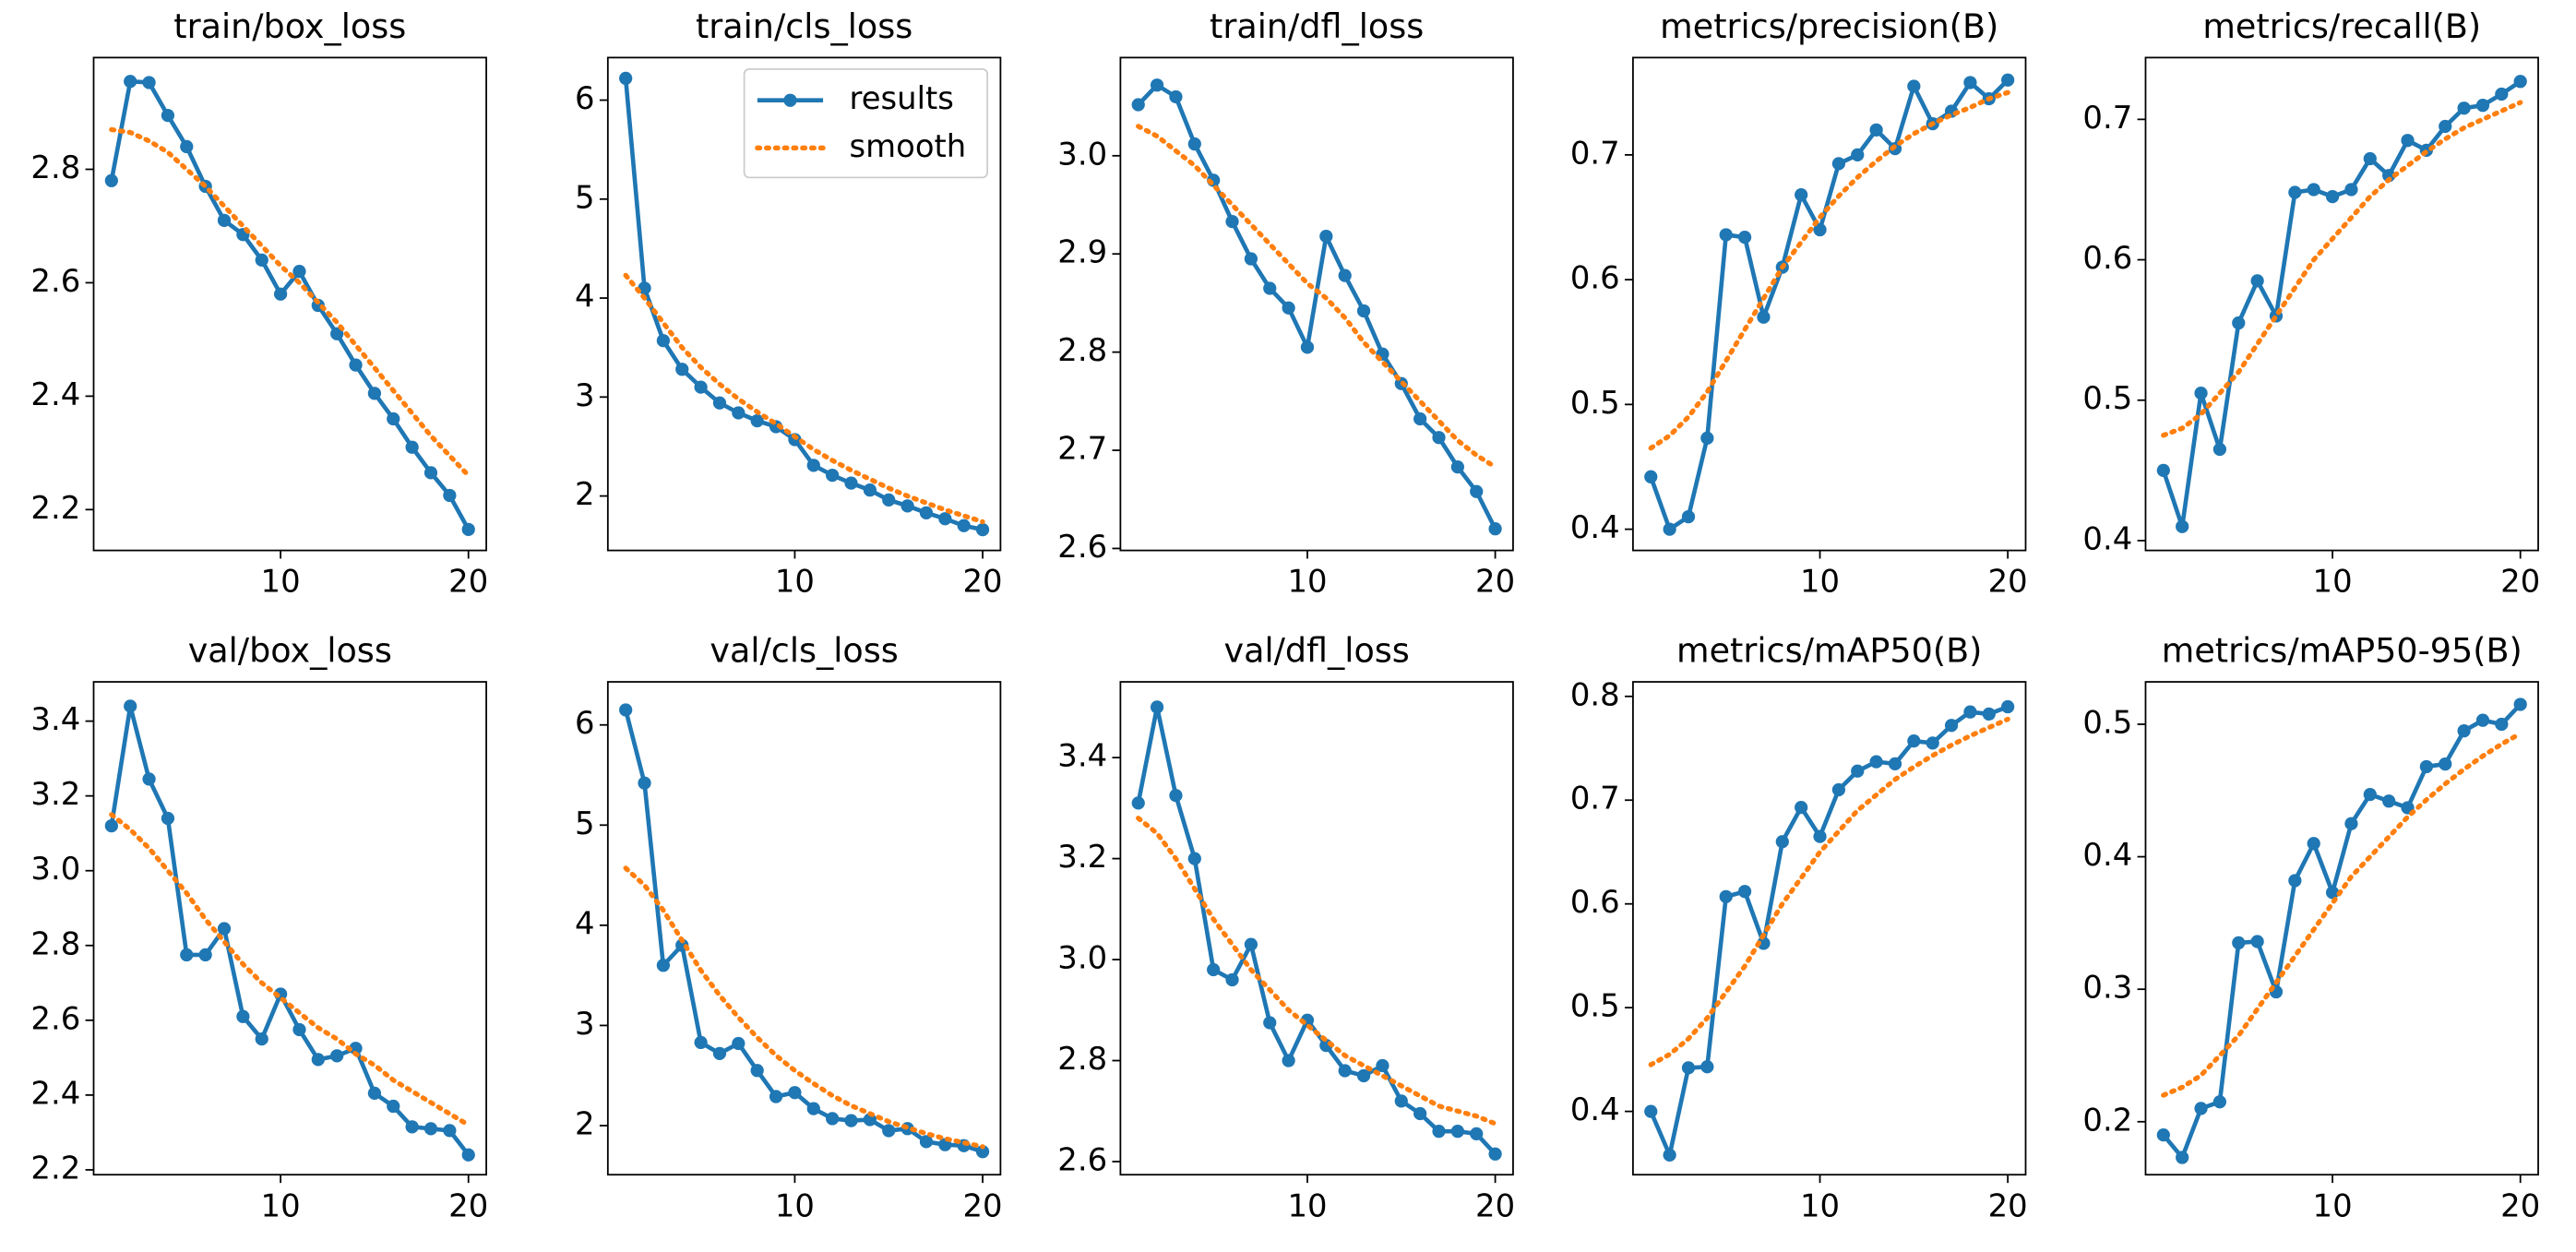 Image resolution: width=2576 pixels, height=1252 pixels. What do you see at coordinates (585, 823) in the screenshot?
I see `y-tick-label: 5` at bounding box center [585, 823].